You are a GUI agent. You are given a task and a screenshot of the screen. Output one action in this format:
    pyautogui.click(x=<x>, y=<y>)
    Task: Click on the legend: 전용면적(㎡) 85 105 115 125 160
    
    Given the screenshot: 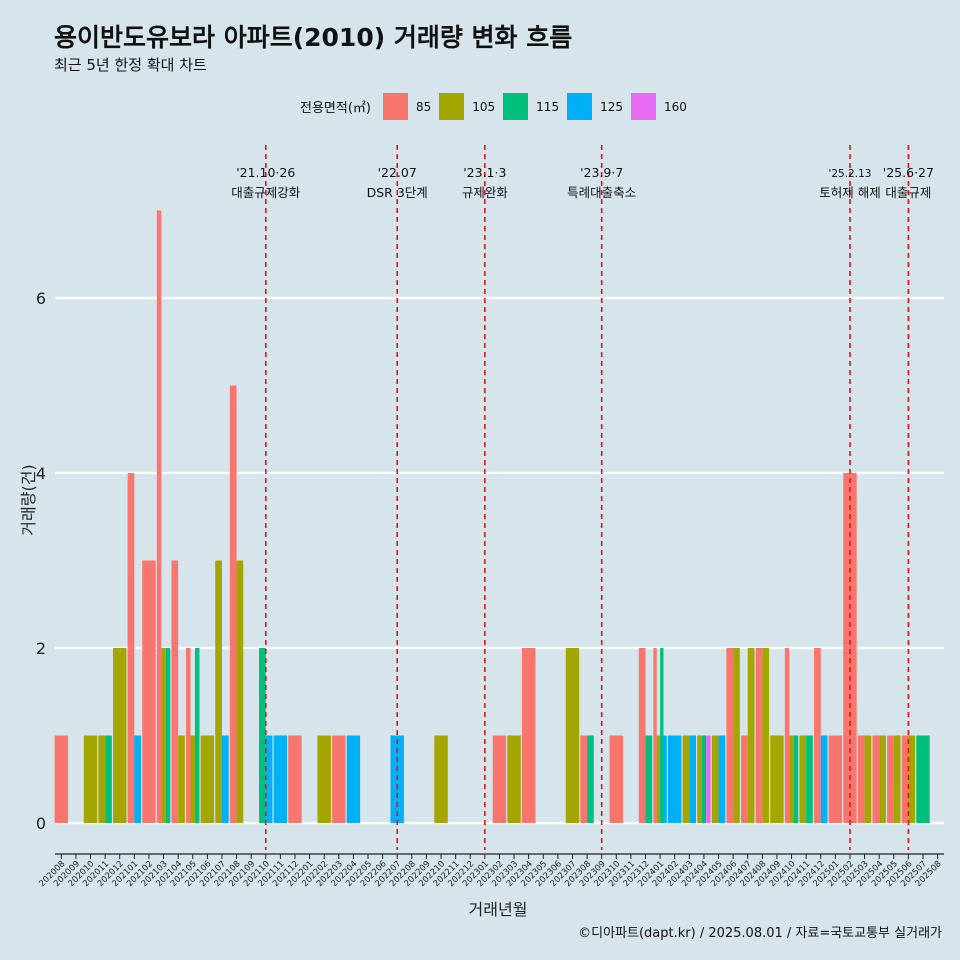 What is the action you would take?
    pyautogui.click(x=497, y=106)
    